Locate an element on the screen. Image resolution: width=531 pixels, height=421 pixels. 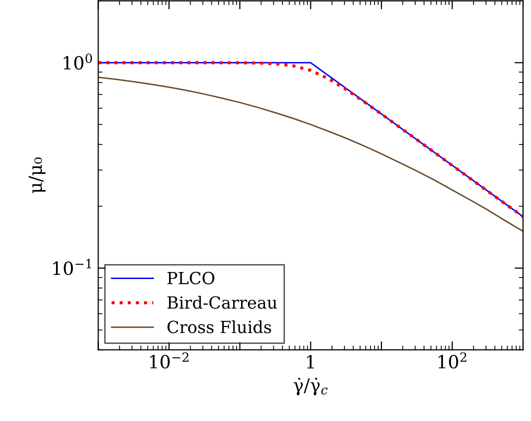
x-tick-label: 1 is located at coordinates (310, 361).